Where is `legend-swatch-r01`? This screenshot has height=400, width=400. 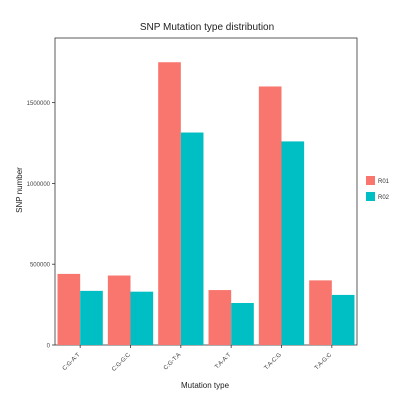 legend-swatch-r01 is located at coordinates (370, 180).